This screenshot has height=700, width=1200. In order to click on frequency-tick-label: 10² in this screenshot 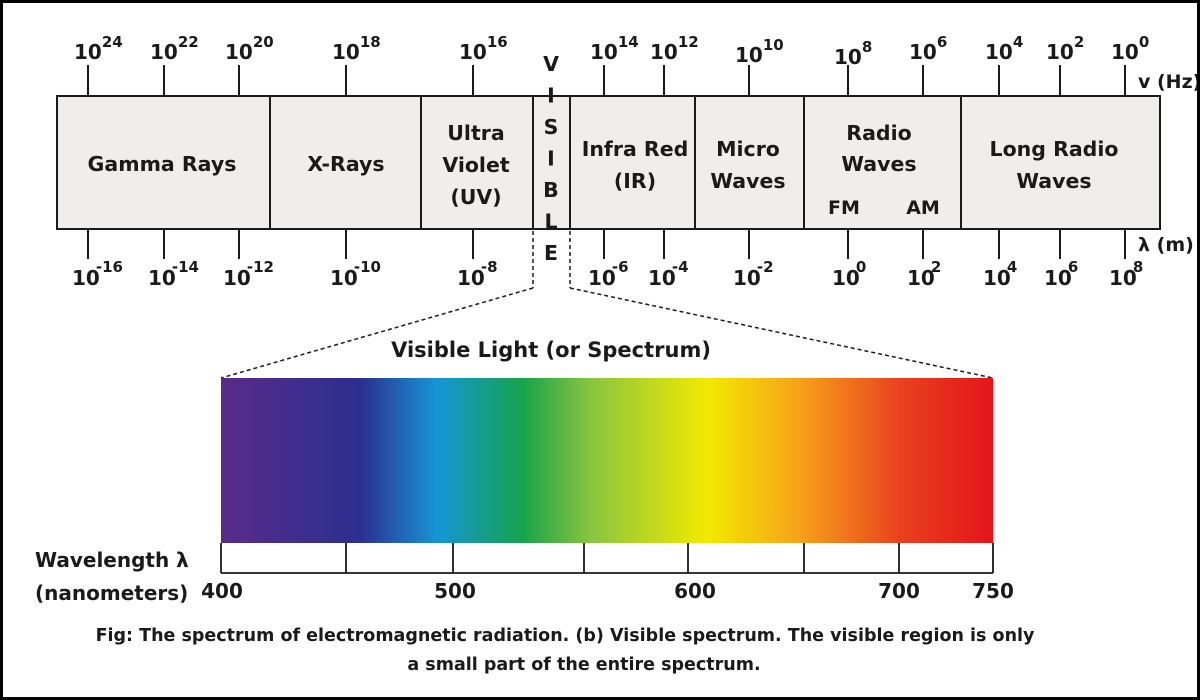, I will do `click(1065, 48)`.